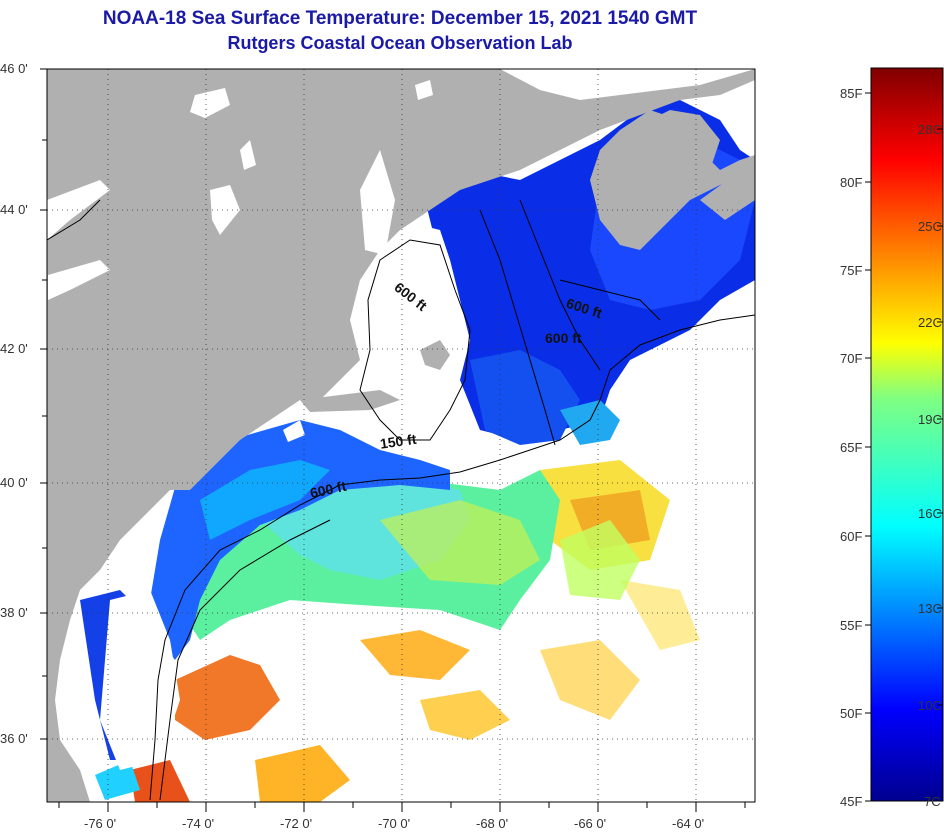 Image resolution: width=944 pixels, height=832 pixels. I want to click on cb-f-55: 55F, so click(851, 625).